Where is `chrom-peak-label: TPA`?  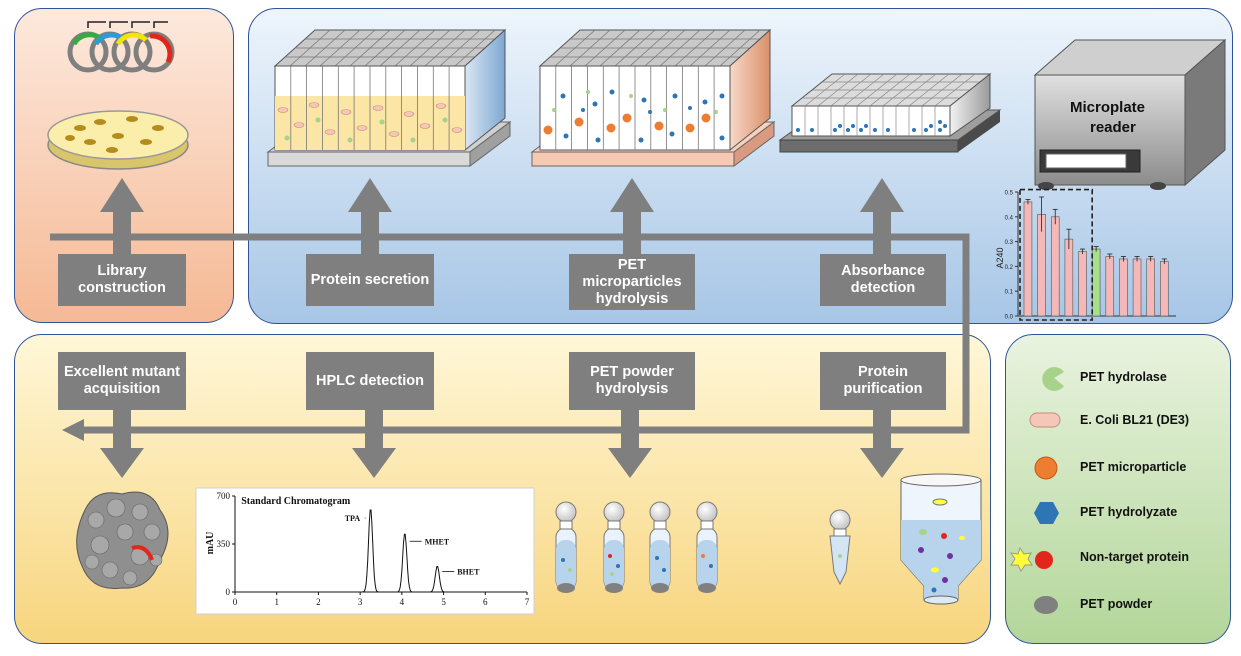 chrom-peak-label: TPA is located at coordinates (353, 518).